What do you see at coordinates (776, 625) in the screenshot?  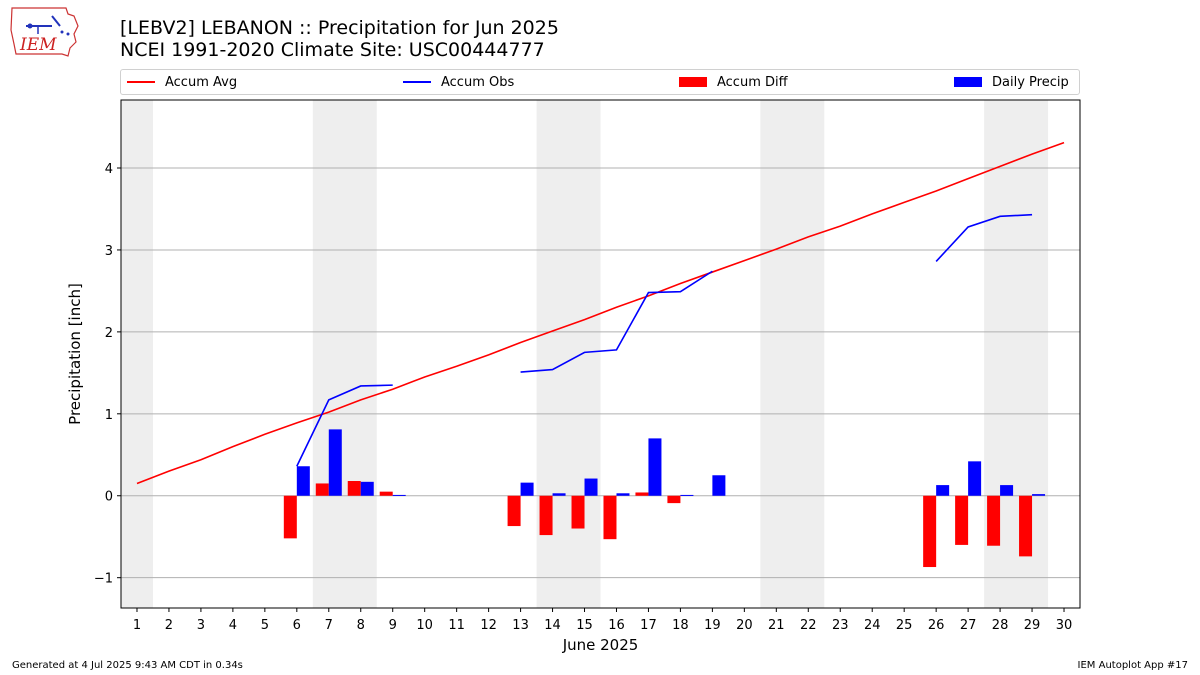 I see `x-tick-label: 21` at bounding box center [776, 625].